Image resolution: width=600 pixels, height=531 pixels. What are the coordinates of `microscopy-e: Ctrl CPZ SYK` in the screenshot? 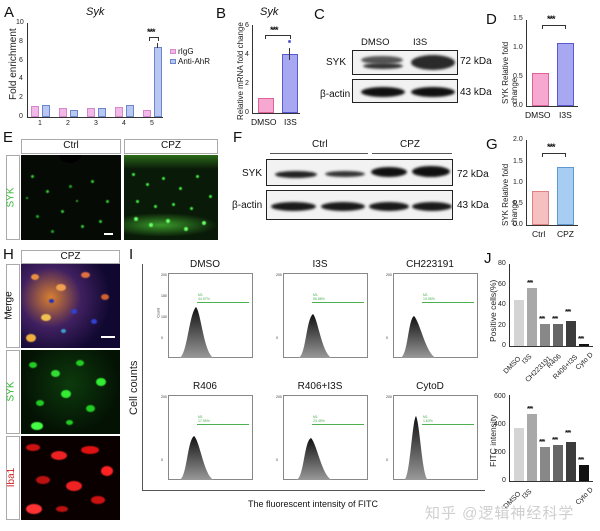 It's located at (120, 187).